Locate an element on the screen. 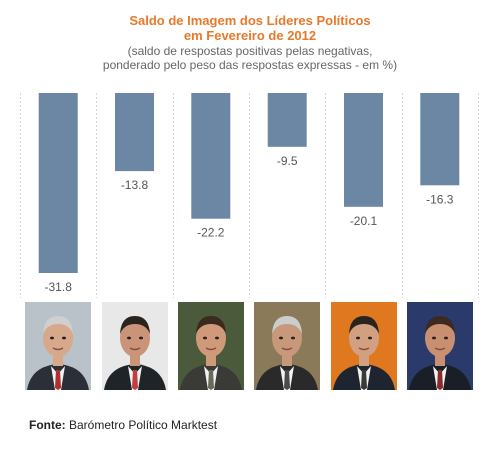 The width and height of the screenshot is (500, 459). data-label: -20.1 is located at coordinates (364, 221).